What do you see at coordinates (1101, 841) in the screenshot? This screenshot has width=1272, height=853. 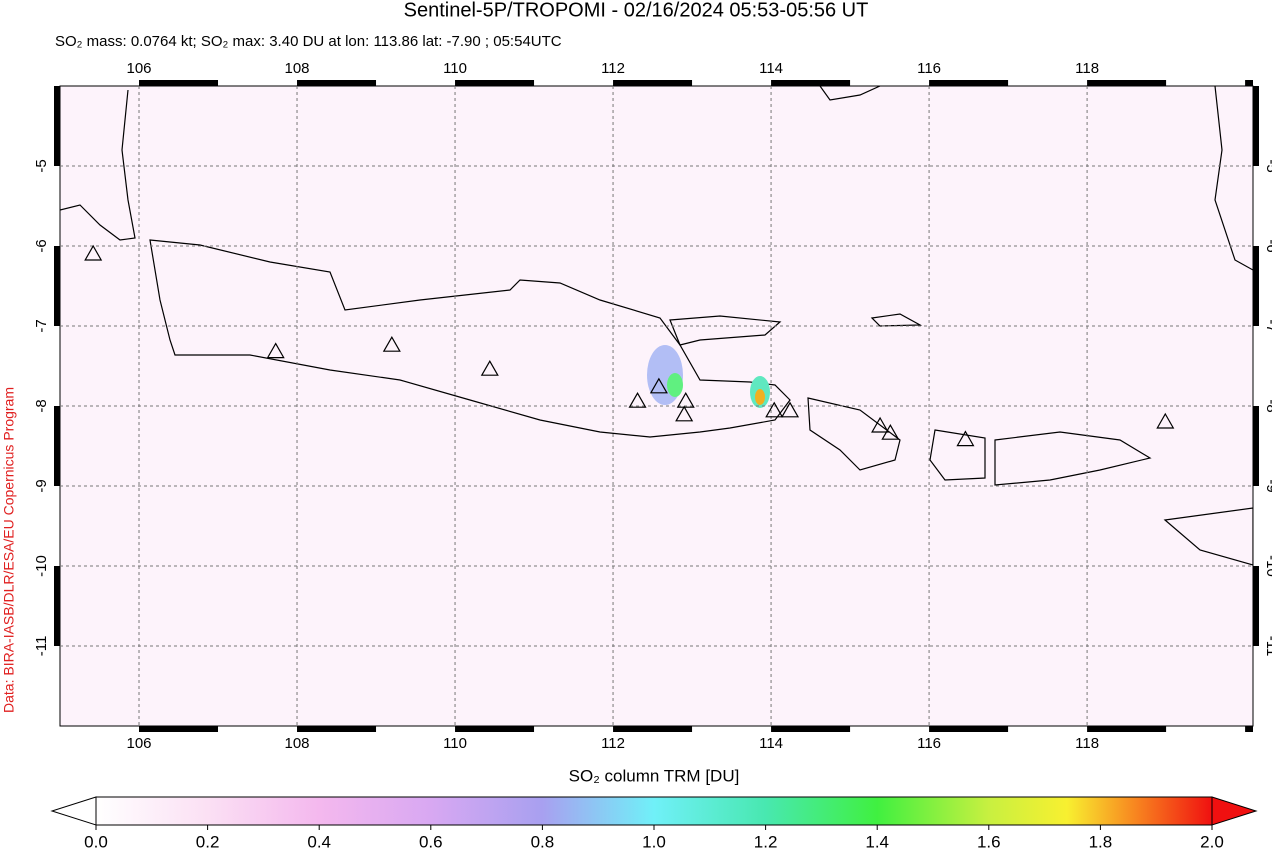 I see `colorbar-tick-label: 1.8` at bounding box center [1101, 841].